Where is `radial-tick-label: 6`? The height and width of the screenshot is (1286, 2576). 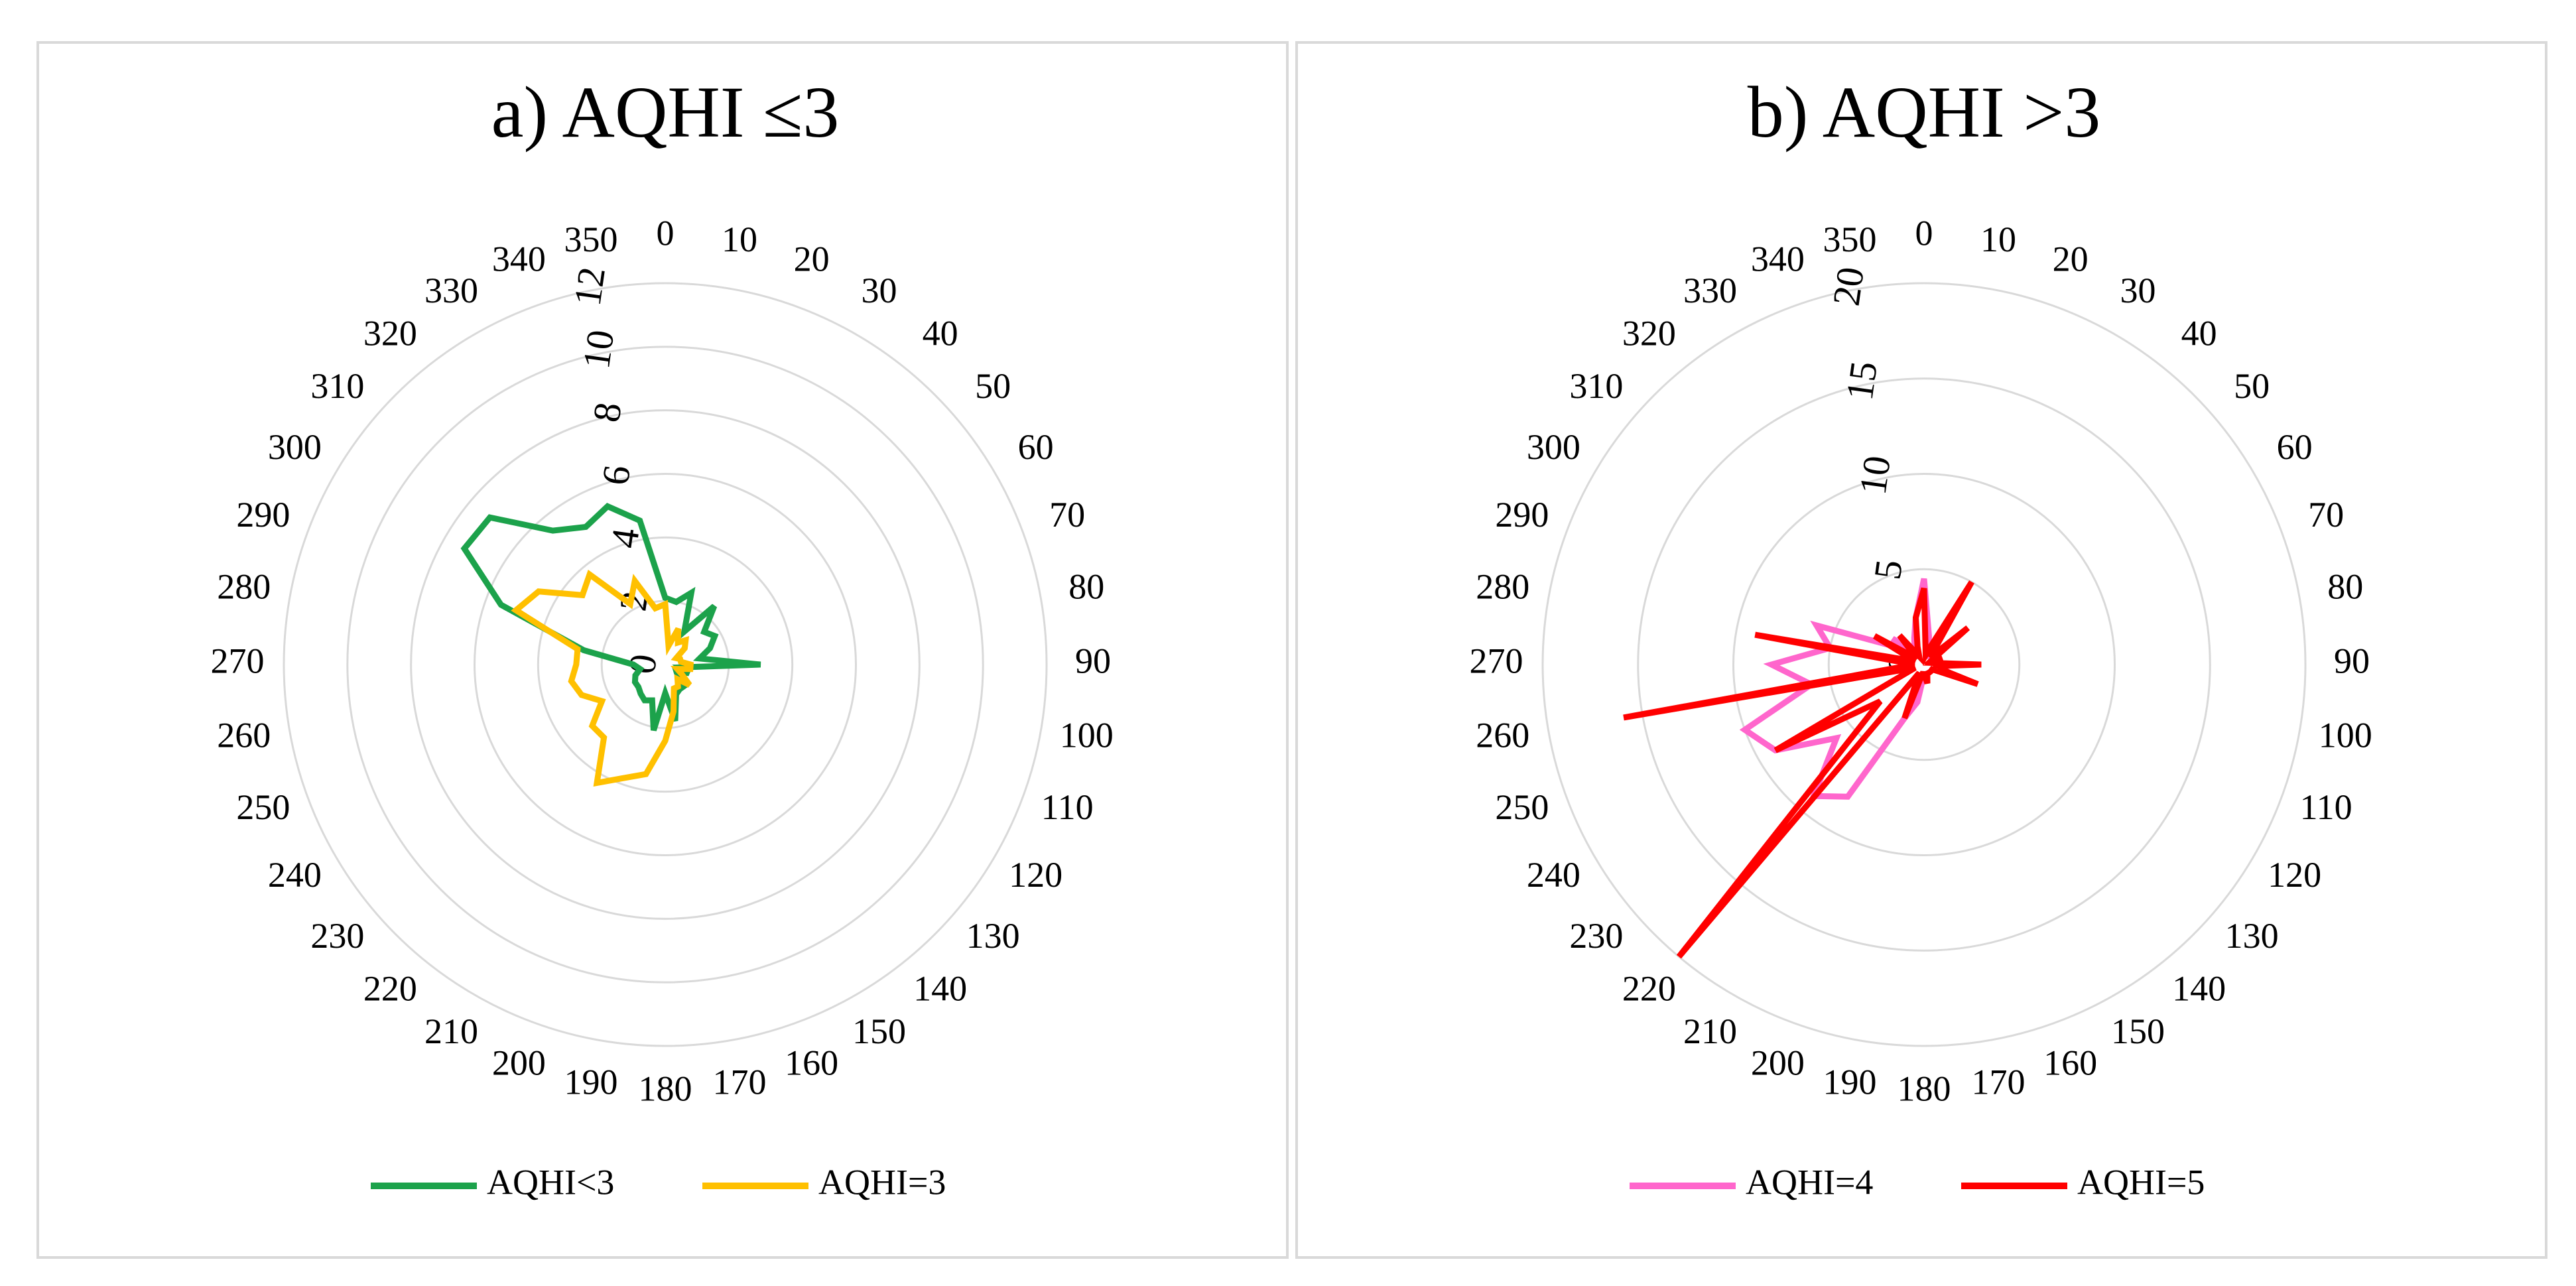
radial-tick-label: 6 is located at coordinates (617, 476).